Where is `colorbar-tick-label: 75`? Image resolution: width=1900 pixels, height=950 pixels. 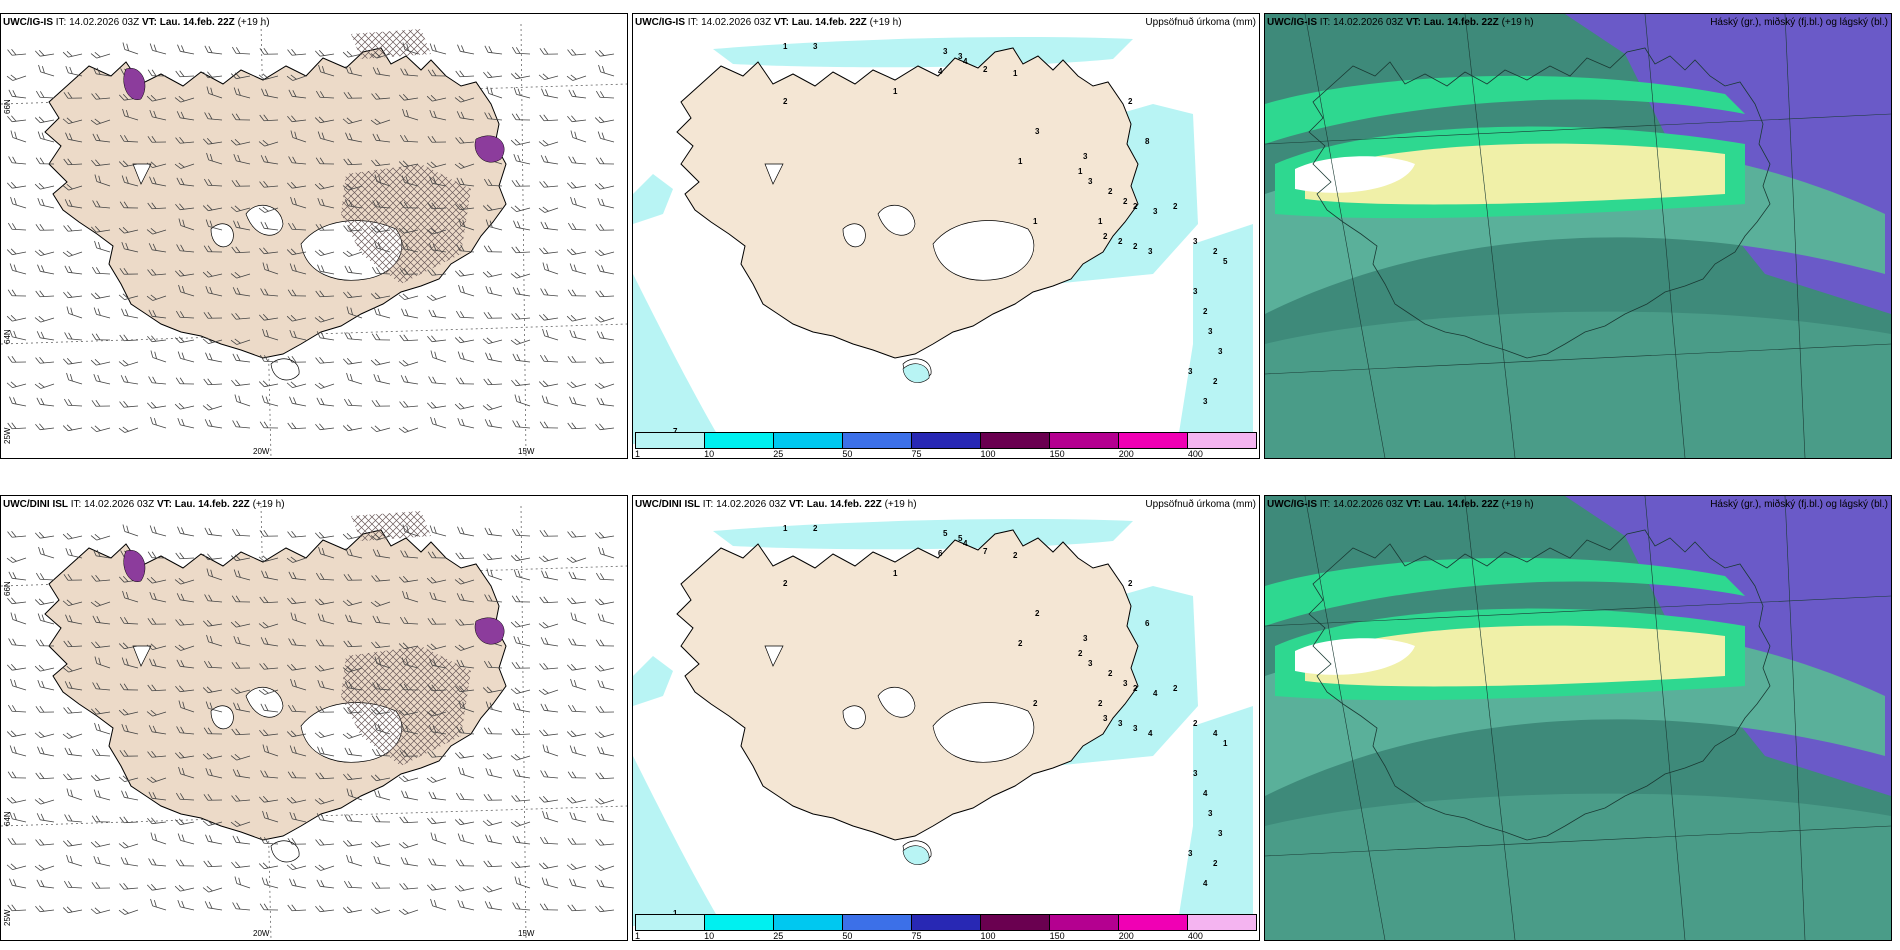 colorbar-tick-label: 75 is located at coordinates (916, 936).